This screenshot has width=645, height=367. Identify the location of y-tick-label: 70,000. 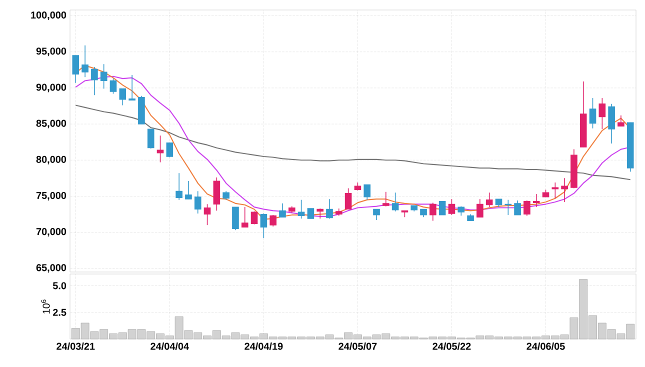
(51, 232).